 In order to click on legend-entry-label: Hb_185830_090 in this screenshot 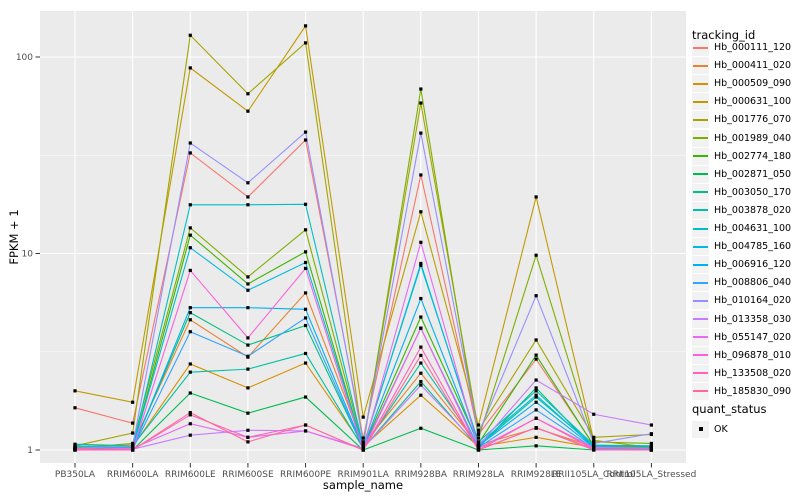, I will do `click(753, 391)`.